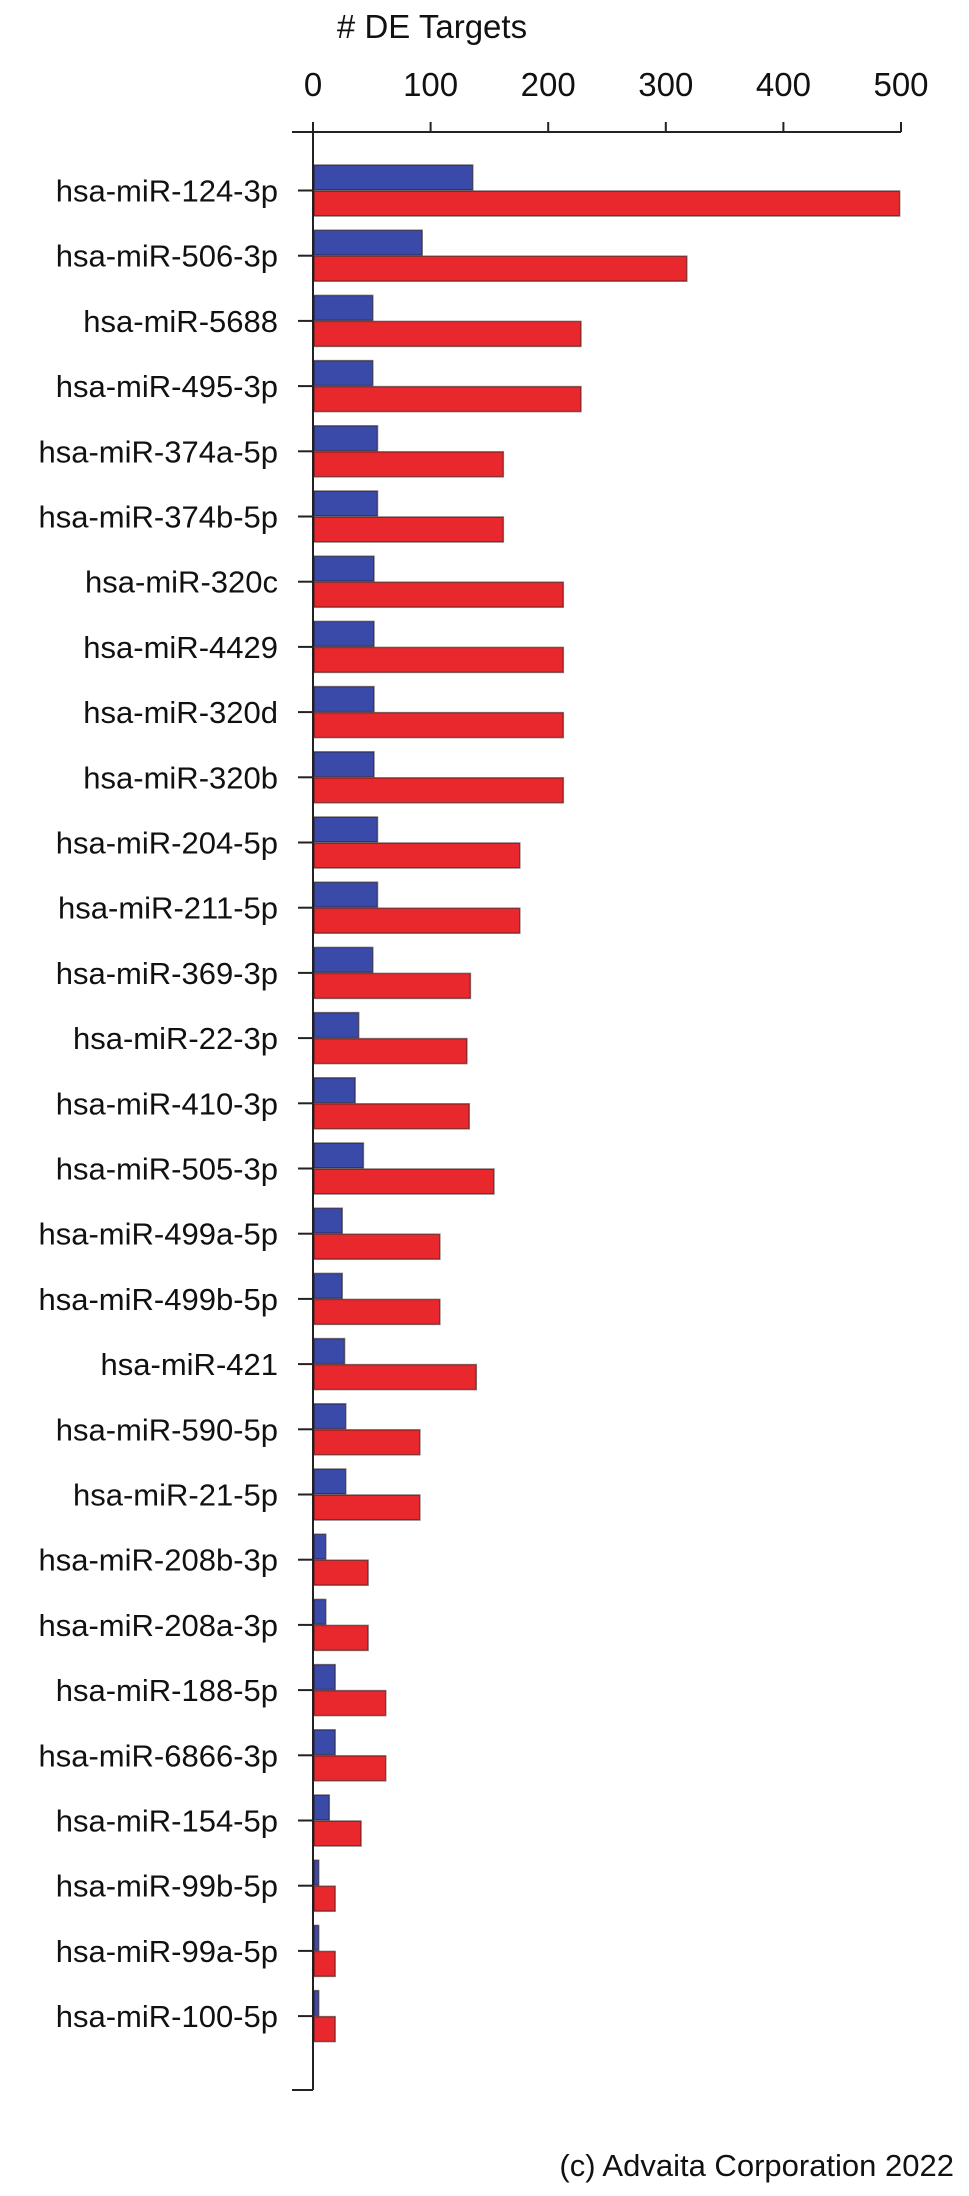 The width and height of the screenshot is (969, 2196). Describe the element at coordinates (432, 26) in the screenshot. I see `x-axis-title: # DE Targets` at that location.